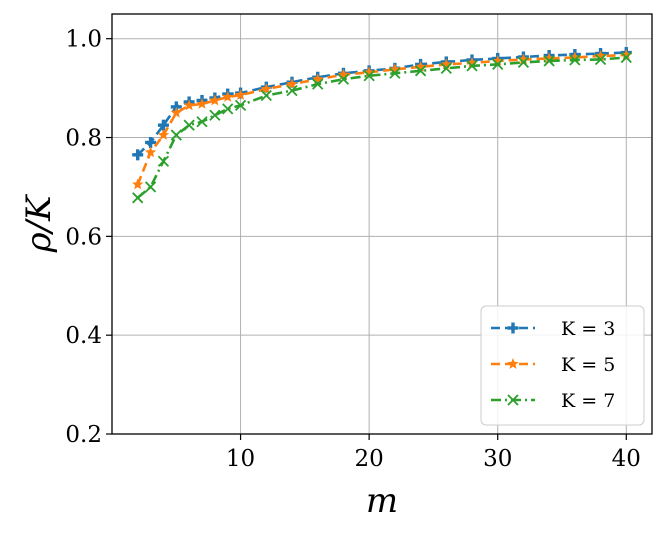 This screenshot has width=665, height=533. What do you see at coordinates (553, 329) in the screenshot?
I see `legend-item: K = 3` at bounding box center [553, 329].